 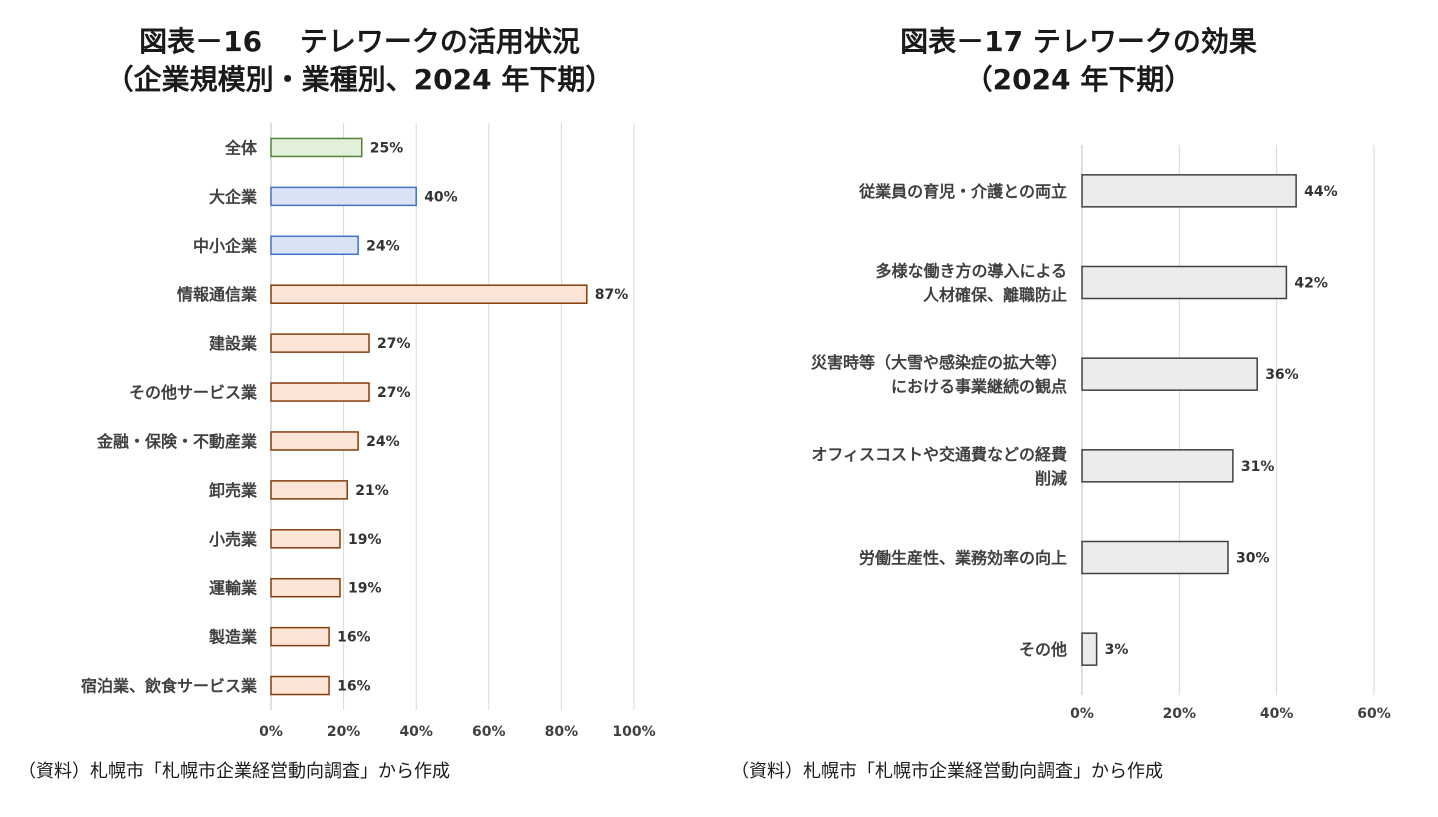 What do you see at coordinates (963, 558) in the screenshot?
I see `category-label: 労働生産性、業務効率の向上` at bounding box center [963, 558].